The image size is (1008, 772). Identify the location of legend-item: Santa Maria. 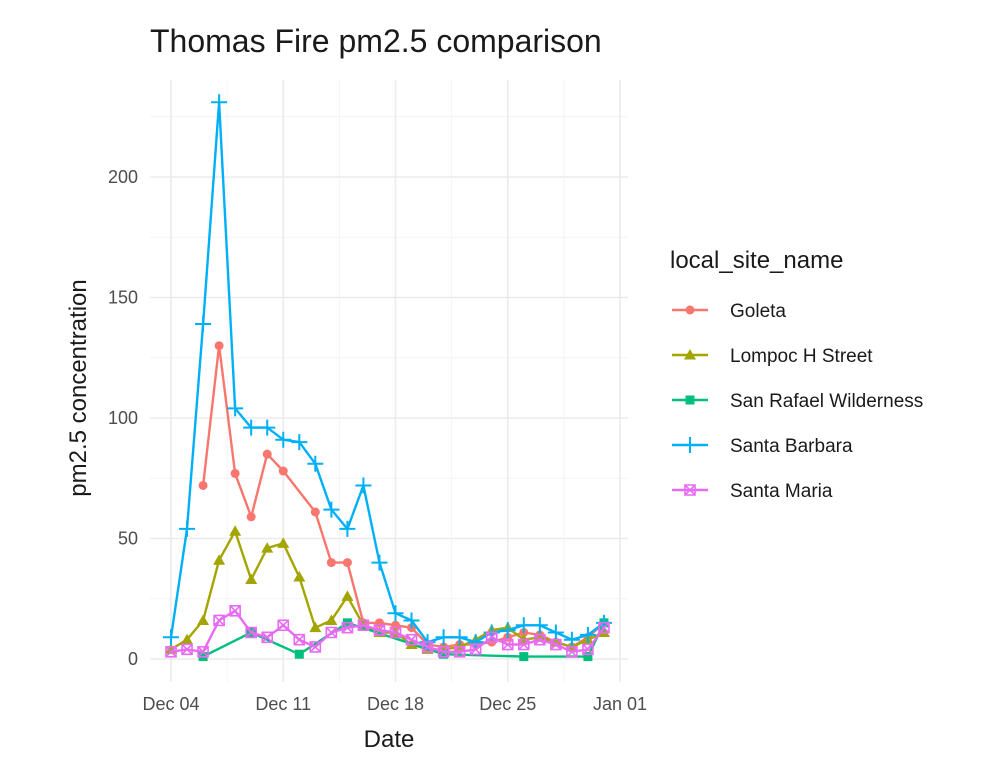
(752, 491).